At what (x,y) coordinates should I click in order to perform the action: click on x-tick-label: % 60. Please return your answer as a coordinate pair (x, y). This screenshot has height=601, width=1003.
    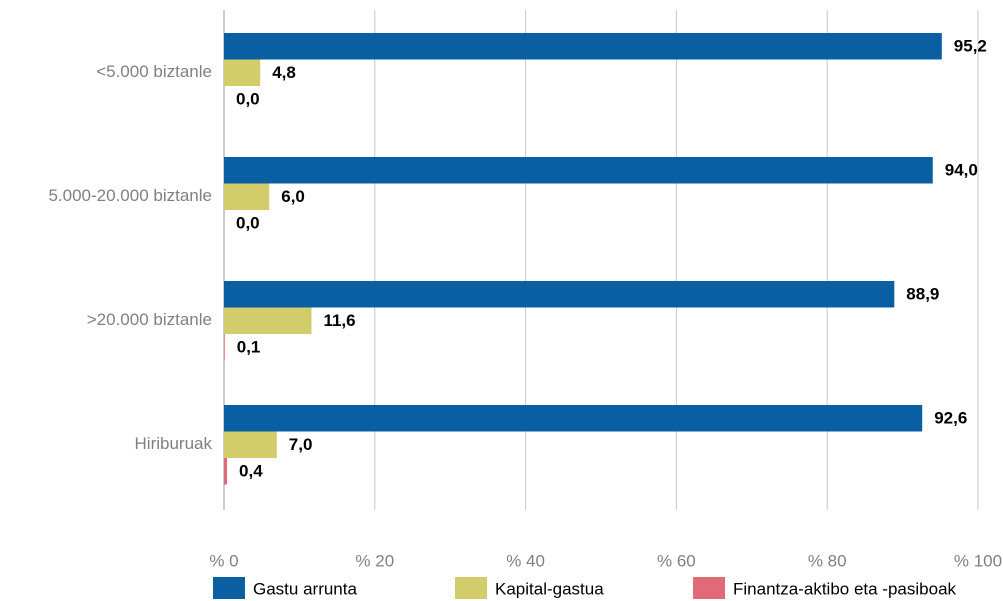
    Looking at the image, I should click on (676, 560).